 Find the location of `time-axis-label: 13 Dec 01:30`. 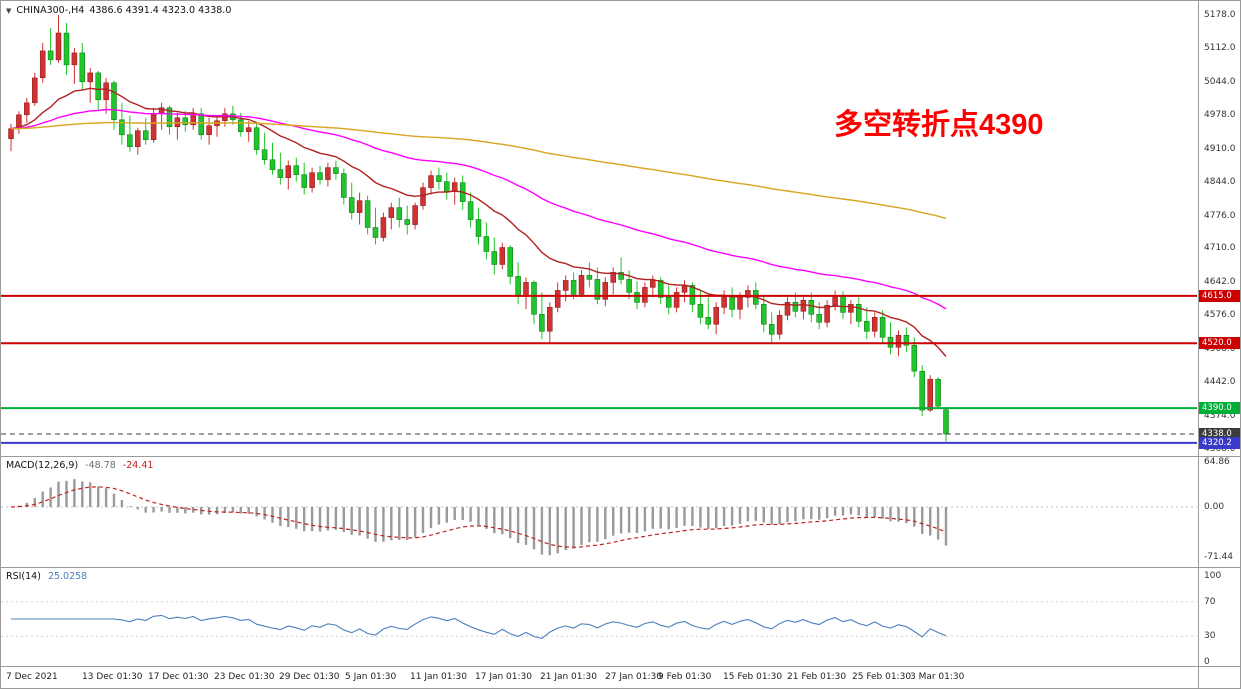

time-axis-label: 13 Dec 01:30 is located at coordinates (112, 677).